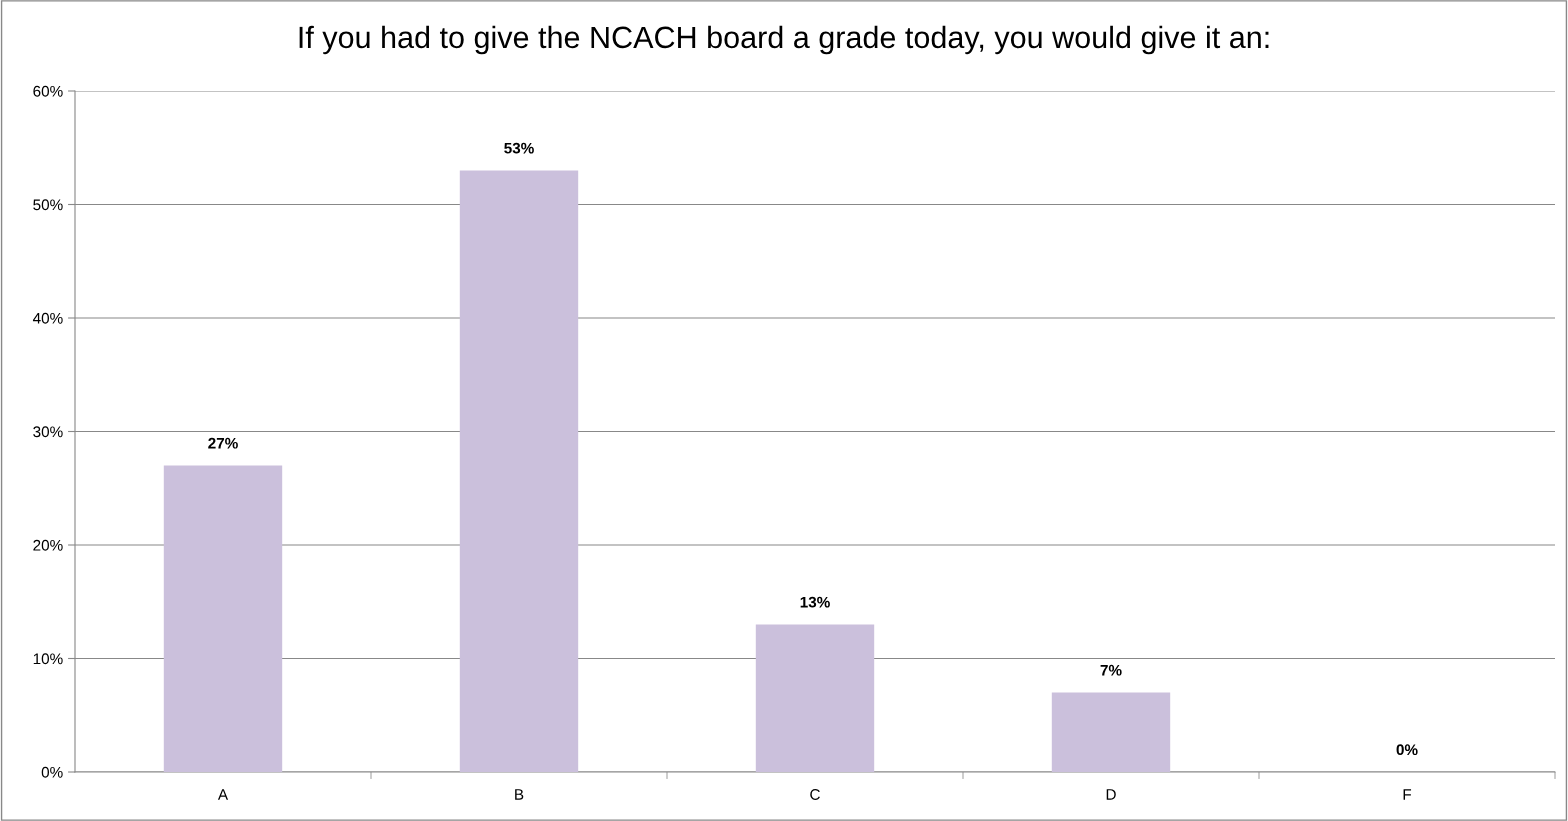 This screenshot has height=821, width=1568. What do you see at coordinates (48, 545) in the screenshot?
I see `y-tick-label: 20%` at bounding box center [48, 545].